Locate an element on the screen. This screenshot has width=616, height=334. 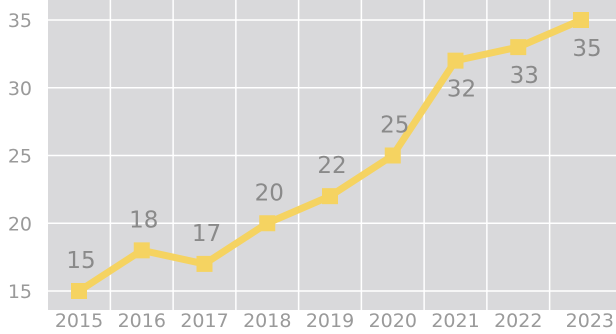
x-tick-label: 2022 is located at coordinates (518, 321).